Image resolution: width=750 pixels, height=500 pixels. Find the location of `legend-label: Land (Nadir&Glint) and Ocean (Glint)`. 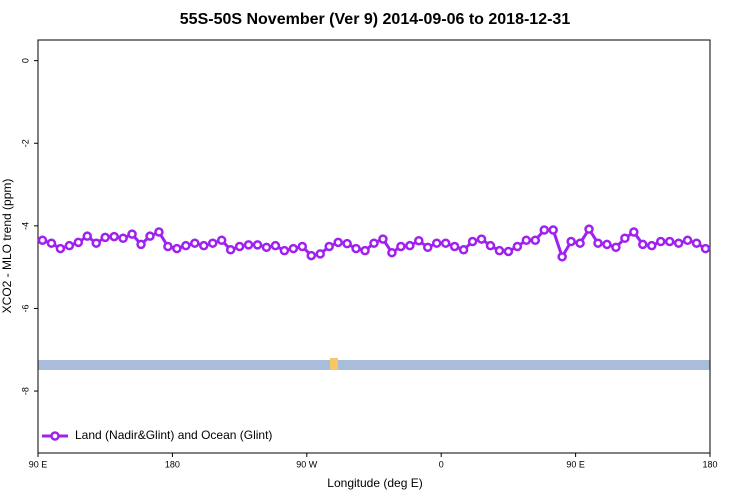

legend-label: Land (Nadir&Glint) and Ocean (Glint) is located at coordinates (173, 435).